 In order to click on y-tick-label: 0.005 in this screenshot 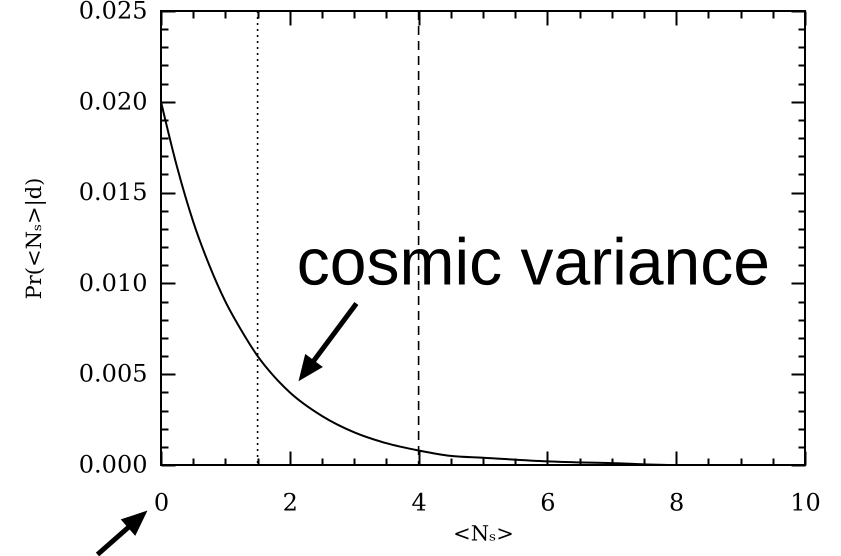, I will do `click(113, 374)`.